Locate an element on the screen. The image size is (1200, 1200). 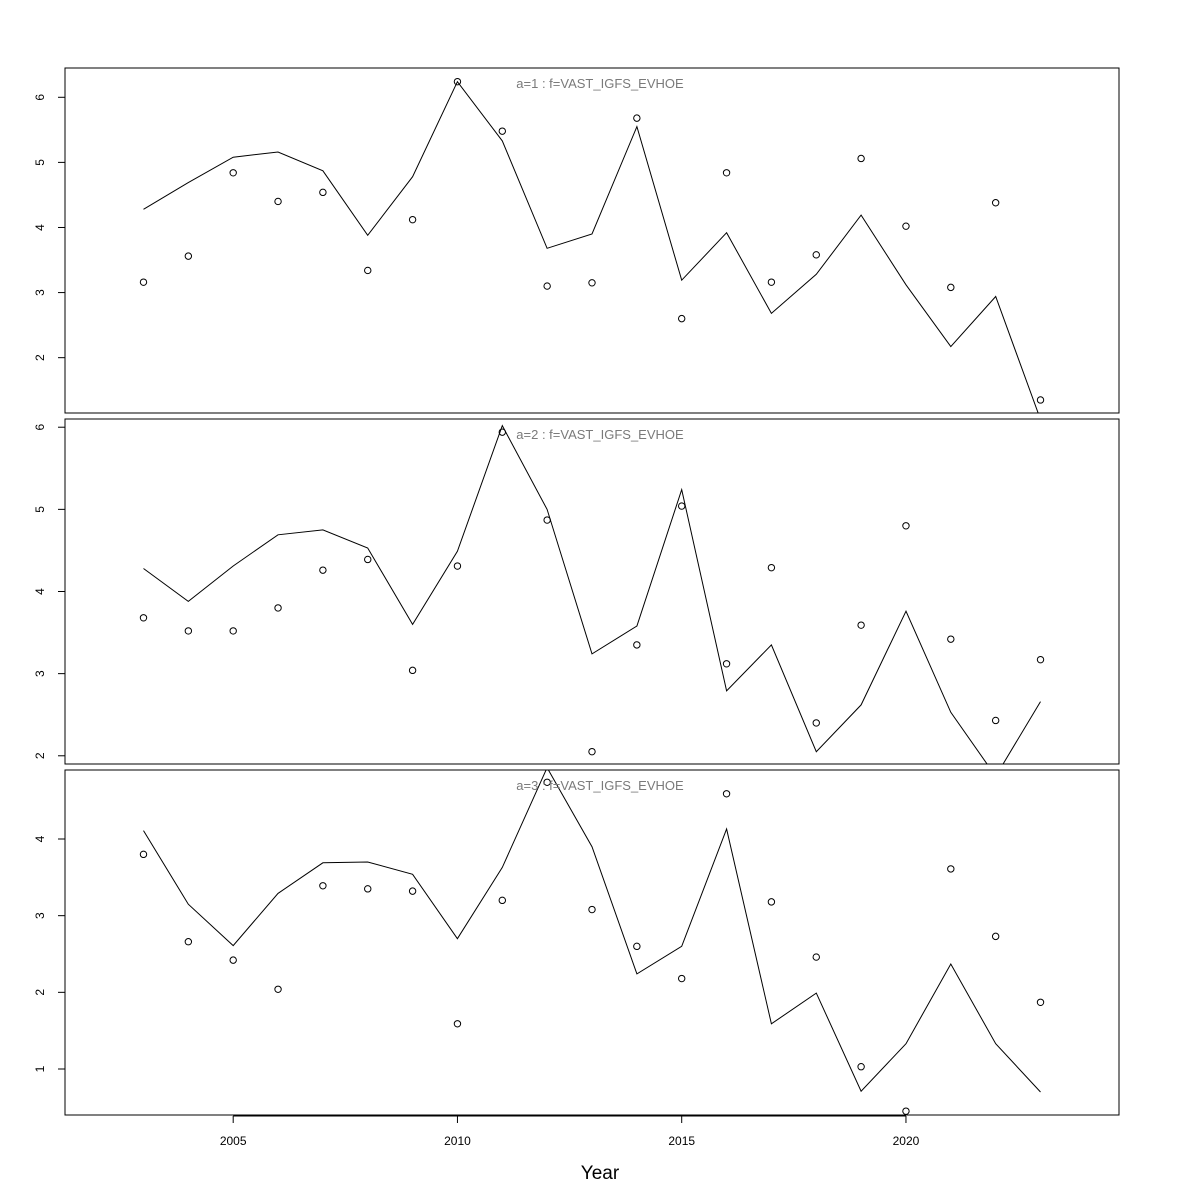
x-axis-title: Year is located at coordinates (600, 1173).